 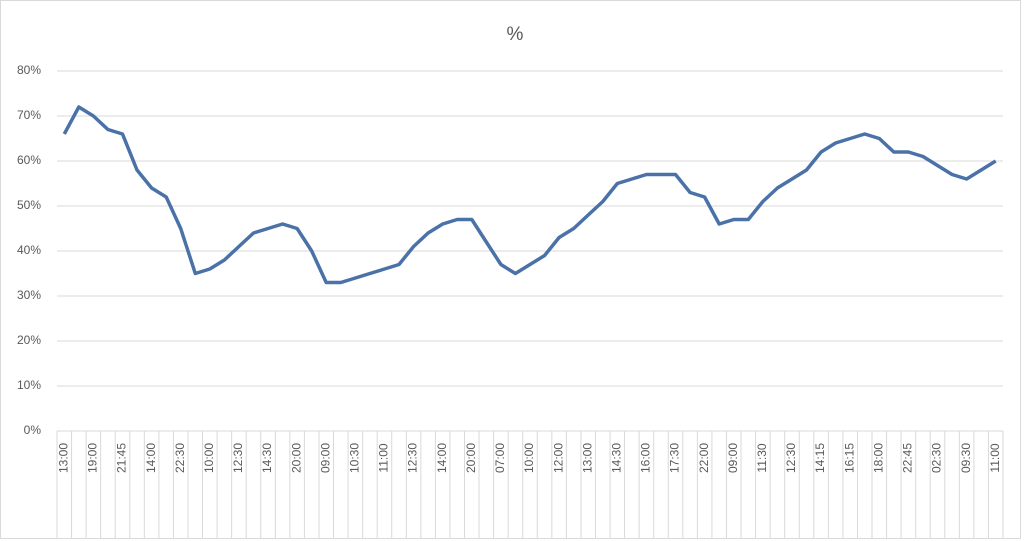 I want to click on x-tick-label: 12:00, so click(x=558, y=458).